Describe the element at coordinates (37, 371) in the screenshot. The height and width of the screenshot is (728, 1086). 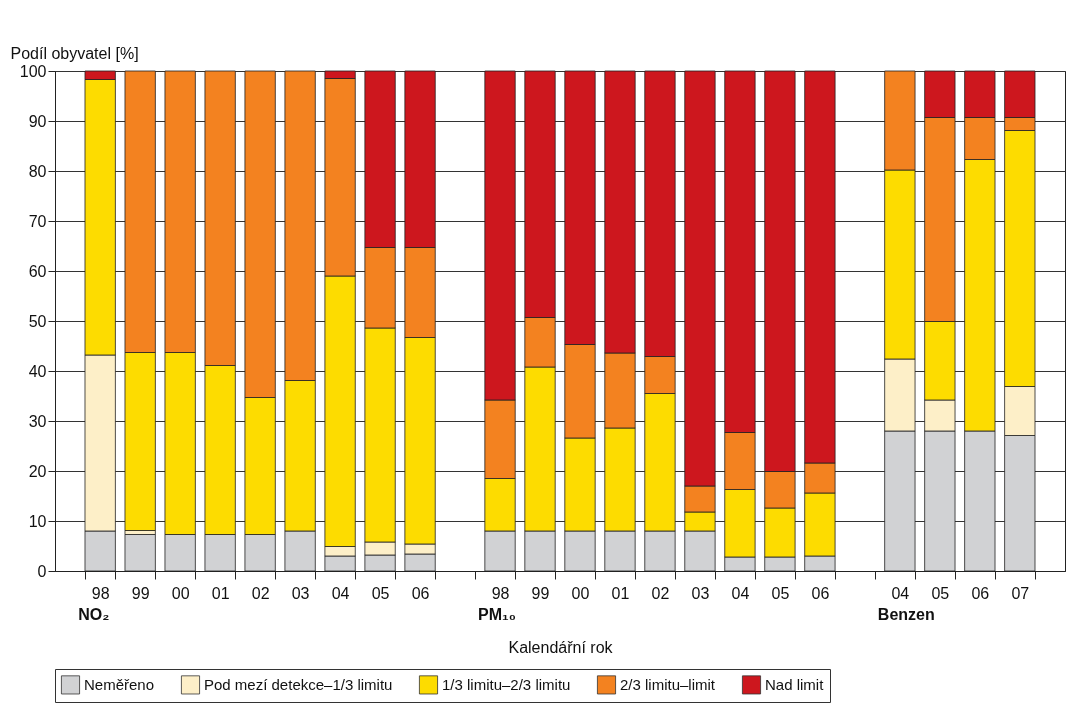
I see `y-tick-label: 40` at that location.